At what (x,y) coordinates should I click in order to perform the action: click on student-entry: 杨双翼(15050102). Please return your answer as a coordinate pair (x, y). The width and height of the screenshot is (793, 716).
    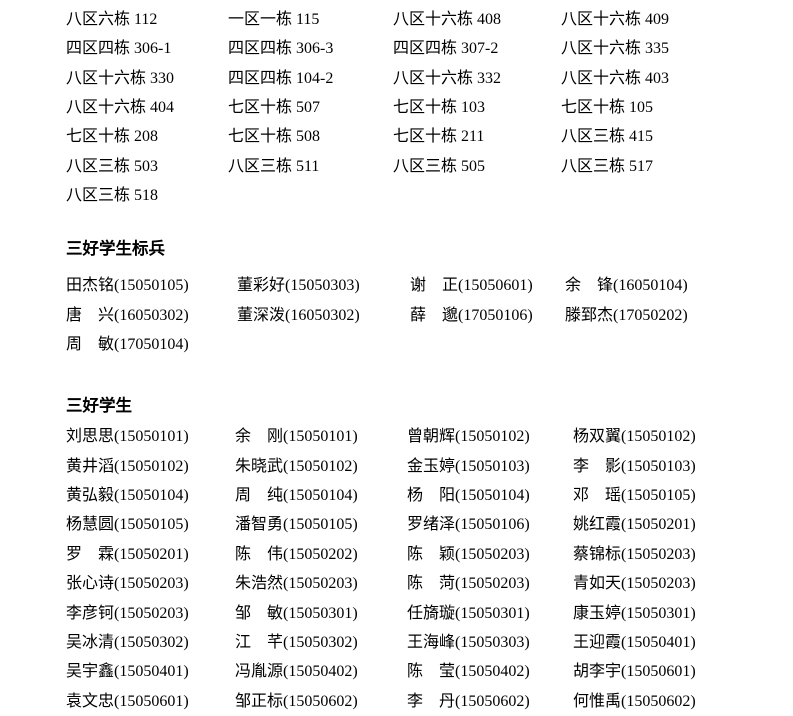
    Looking at the image, I should click on (634, 437).